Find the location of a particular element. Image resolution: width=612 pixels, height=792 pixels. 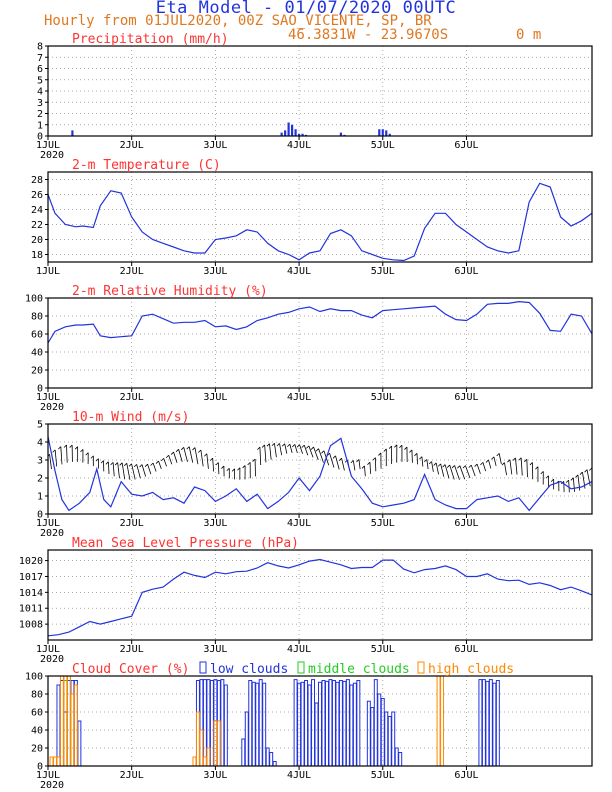

y-tick-label: 0 is located at coordinates (40, 767).